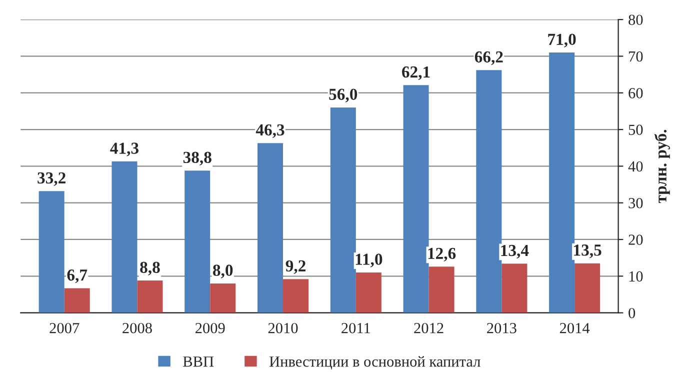 This screenshot has height=391, width=687. Describe the element at coordinates (635, 19) in the screenshot. I see `y-tick-label: 80` at that location.